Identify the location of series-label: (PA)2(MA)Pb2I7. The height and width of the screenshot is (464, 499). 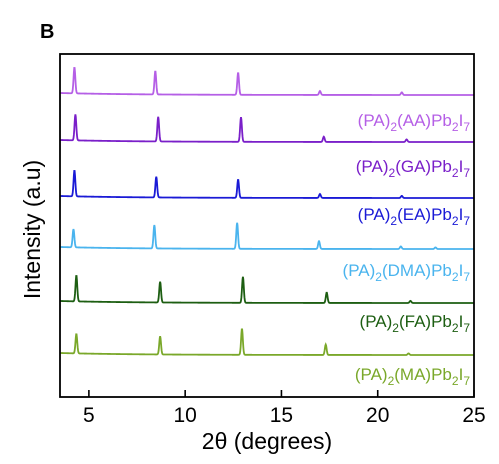
(412, 376).